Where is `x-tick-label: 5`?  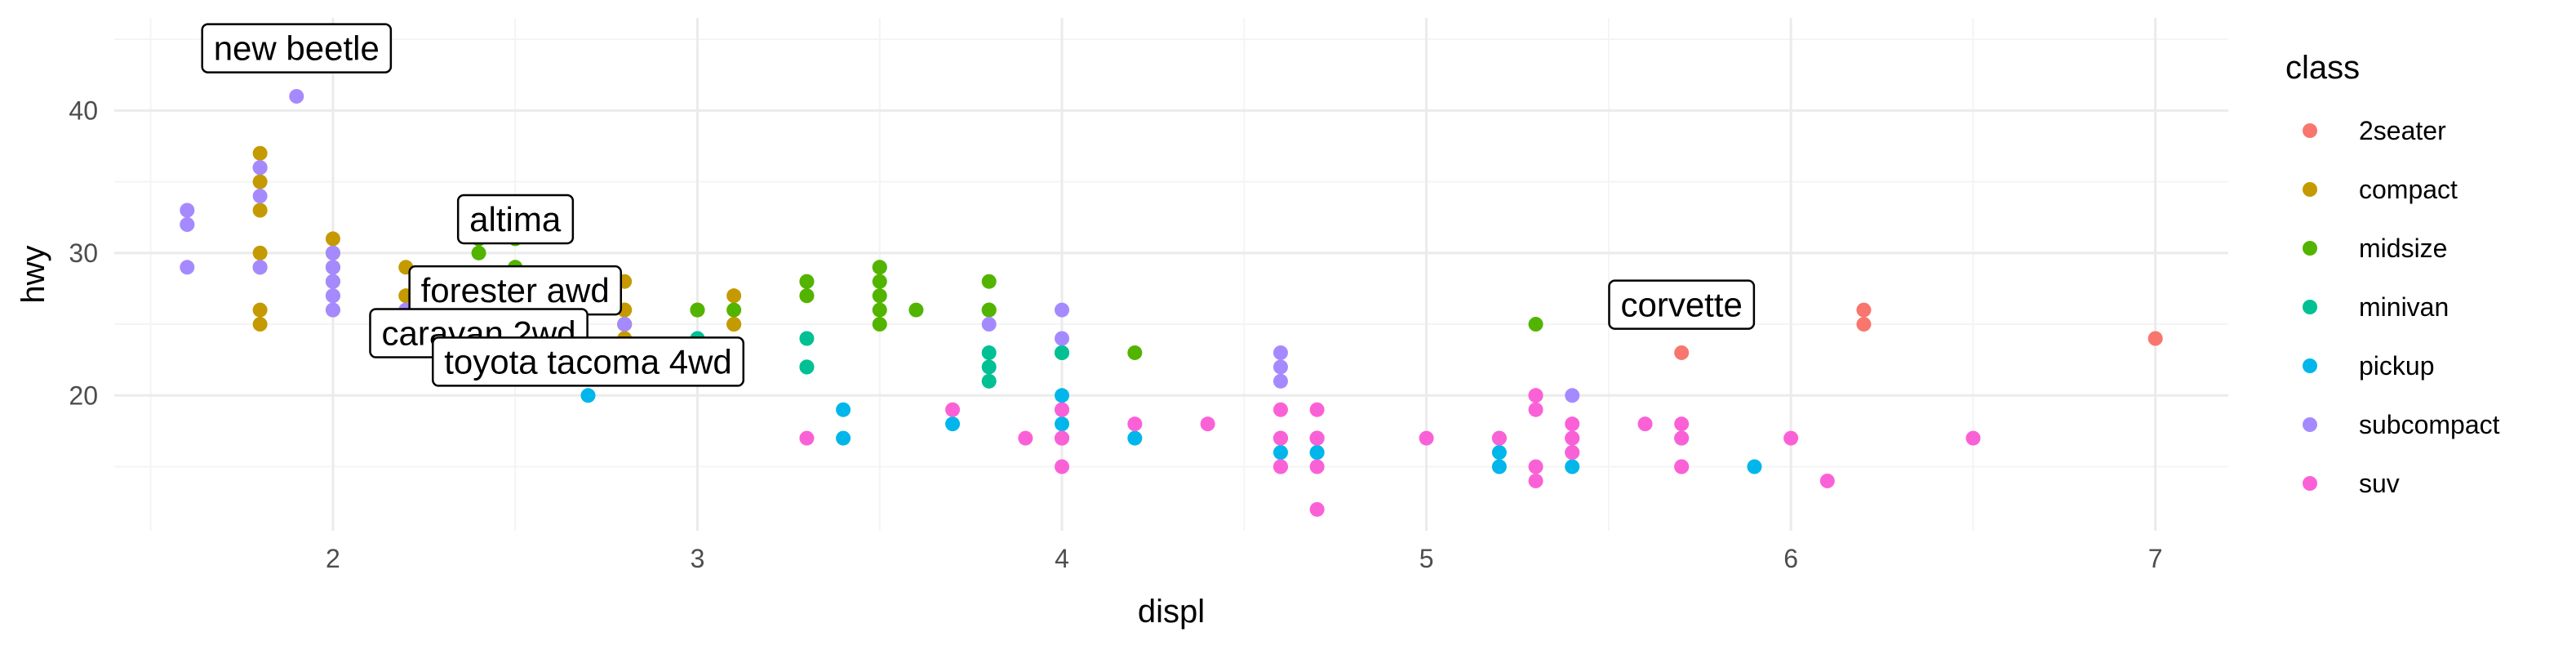
x-tick-label: 5 is located at coordinates (1426, 559).